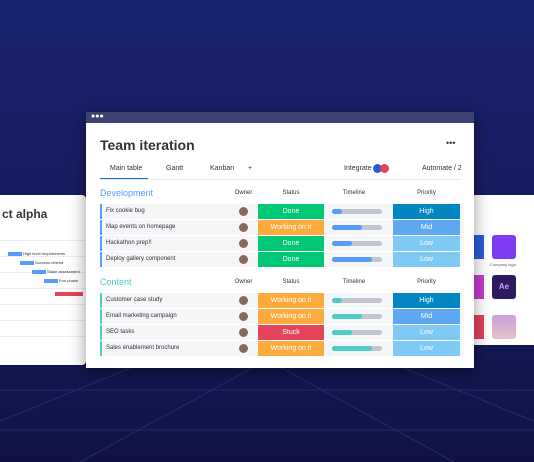 The width and height of the screenshot is (534, 462). Describe the element at coordinates (25, 214) in the screenshot. I see `left-card-title: ct alpha` at that location.